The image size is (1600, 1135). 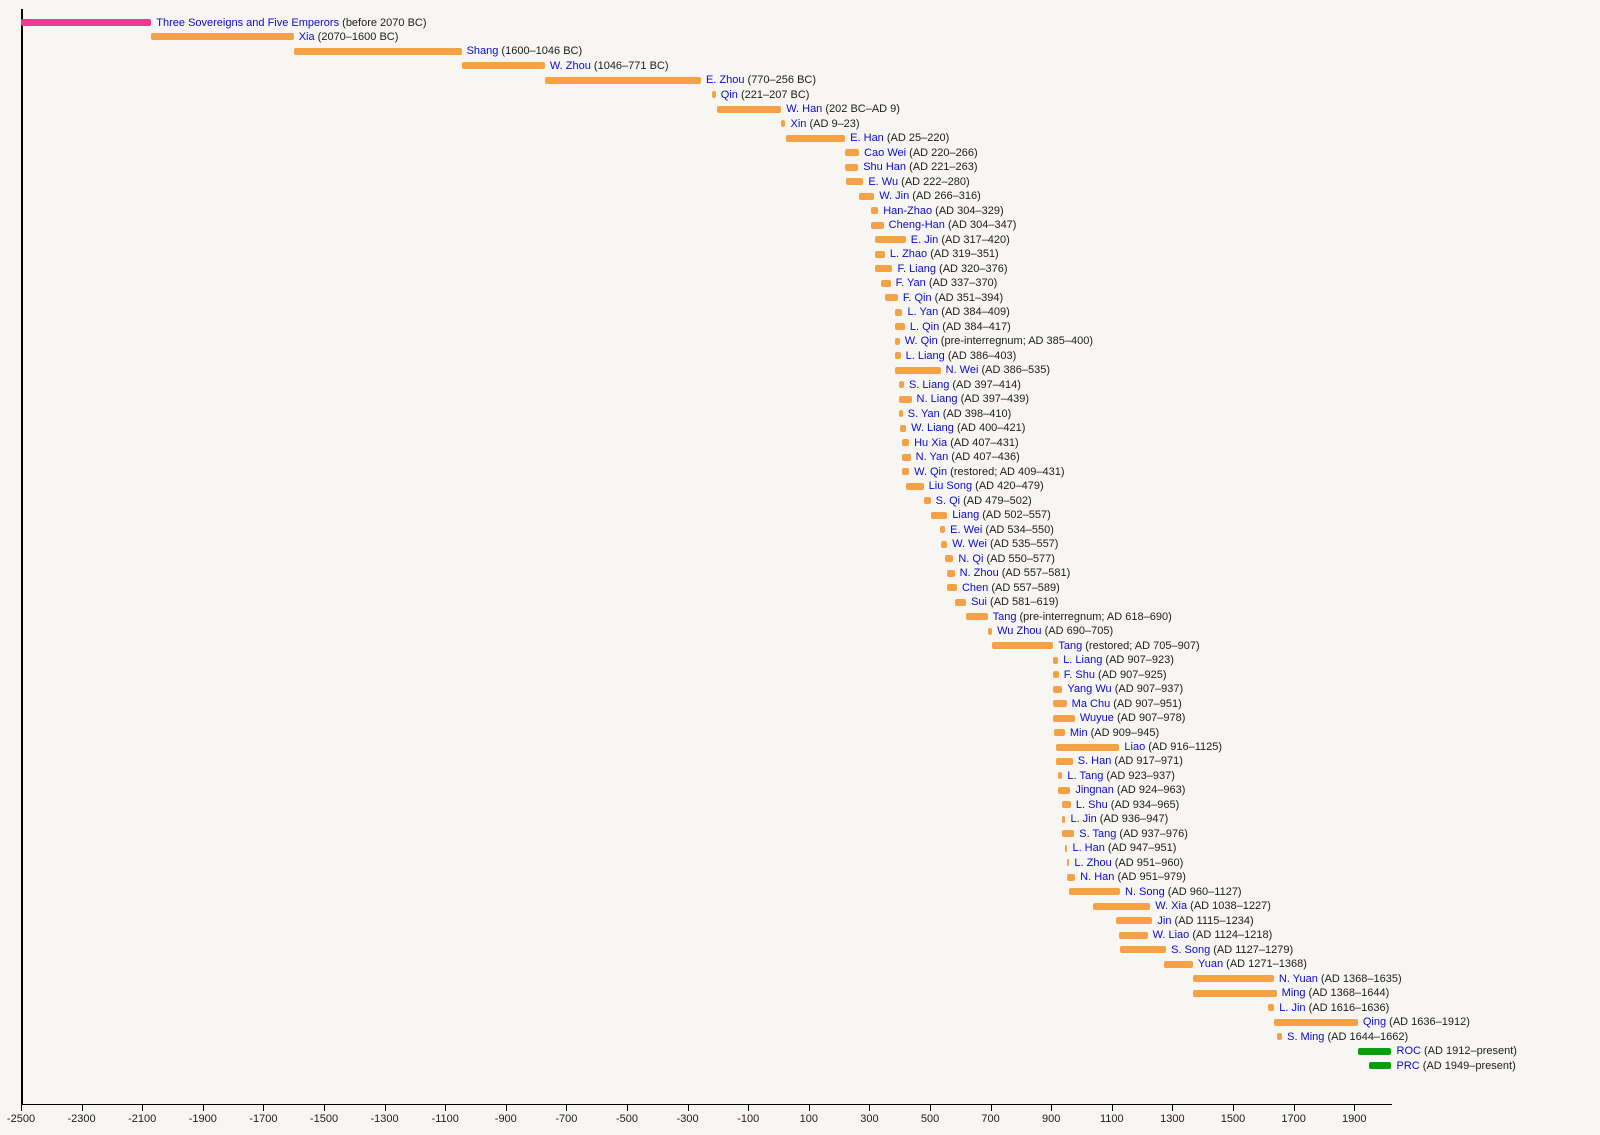 What do you see at coordinates (1088, 848) in the screenshot?
I see `dynasty-name: L. Han` at bounding box center [1088, 848].